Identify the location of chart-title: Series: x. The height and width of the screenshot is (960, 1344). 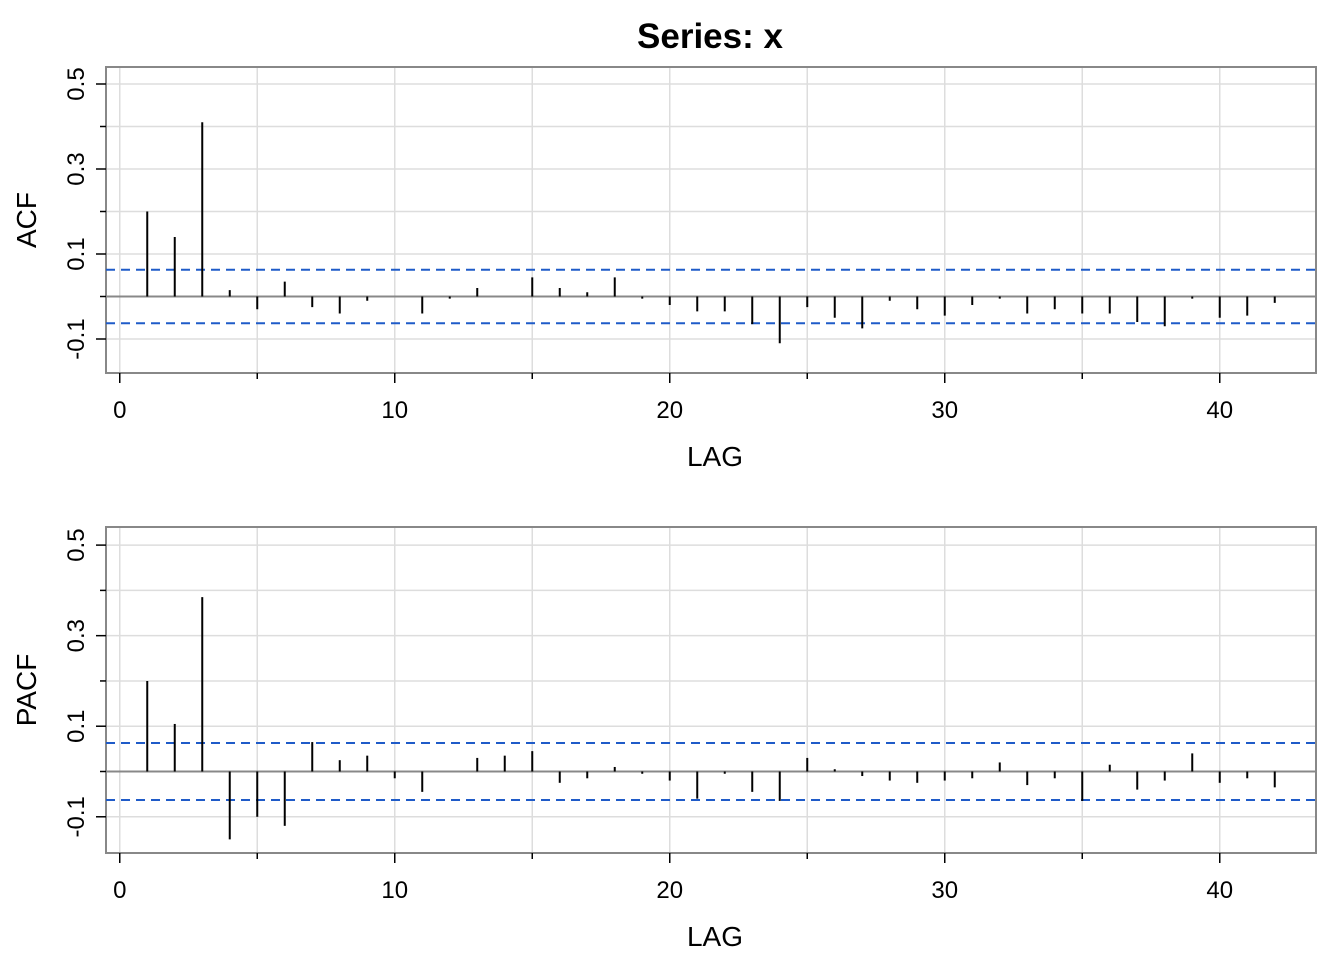
(710, 36).